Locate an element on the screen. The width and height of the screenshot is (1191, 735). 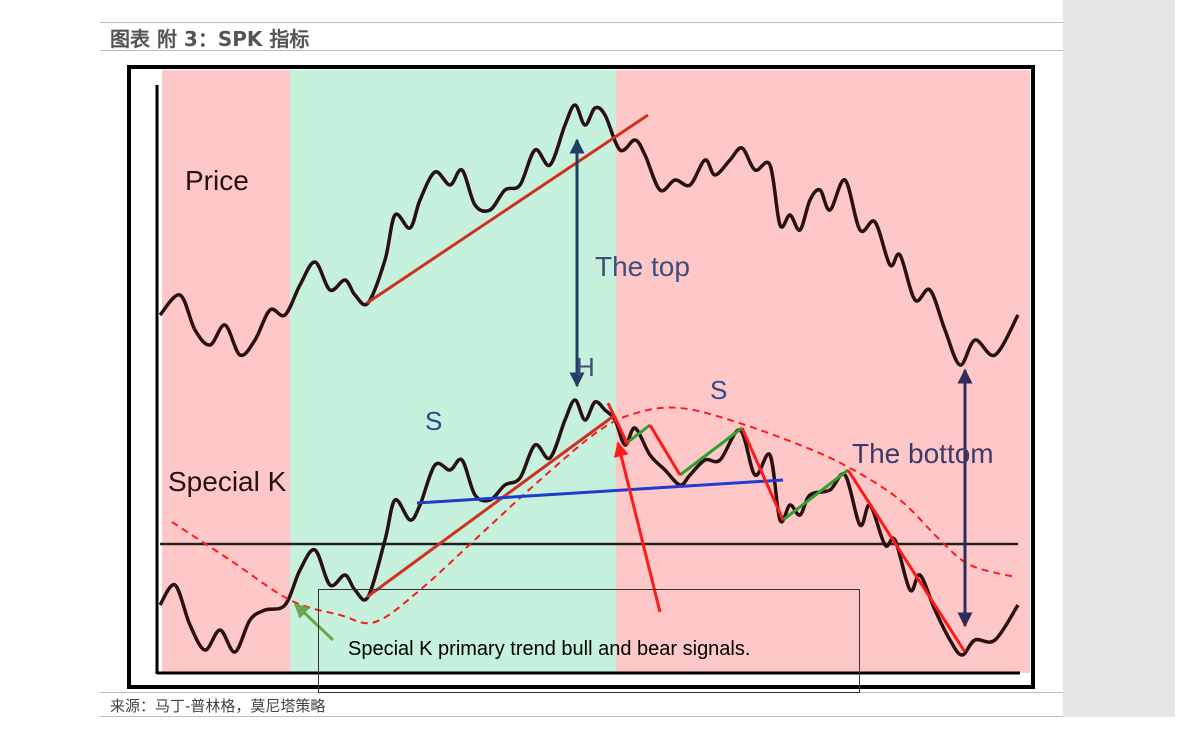
special-k-label: Special K is located at coordinates (227, 481).